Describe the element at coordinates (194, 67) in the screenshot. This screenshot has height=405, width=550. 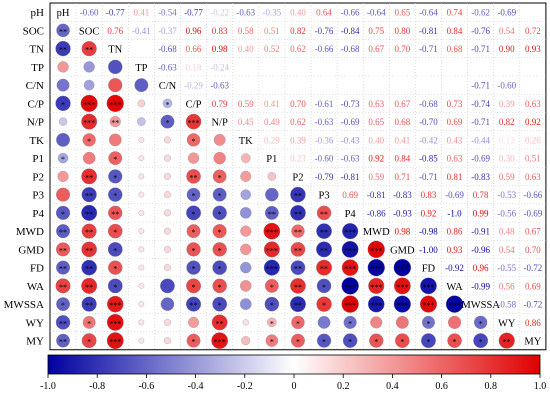
I see `corr-value-label: 0.18` at that location.